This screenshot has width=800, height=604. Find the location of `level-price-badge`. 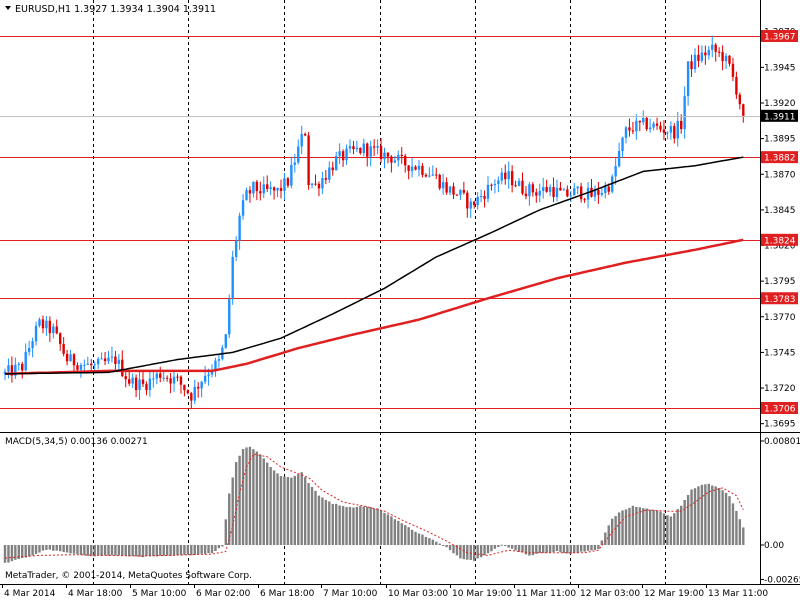

level-price-badge is located at coordinates (779, 36).